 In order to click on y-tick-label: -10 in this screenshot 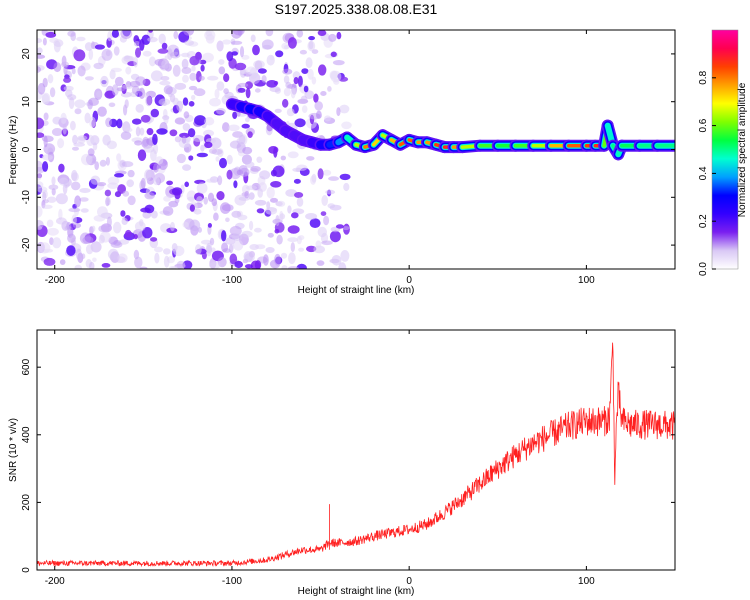, I will do `click(26, 197)`.